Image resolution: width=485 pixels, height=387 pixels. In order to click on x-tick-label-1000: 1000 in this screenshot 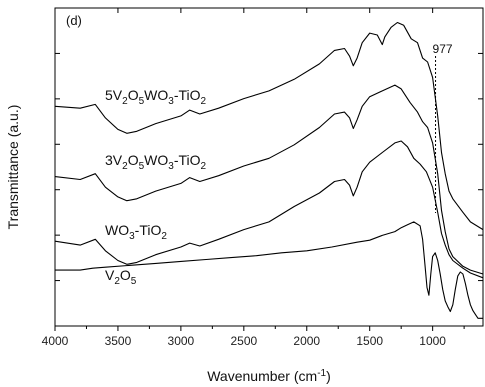, I will do `click(432, 341)`.